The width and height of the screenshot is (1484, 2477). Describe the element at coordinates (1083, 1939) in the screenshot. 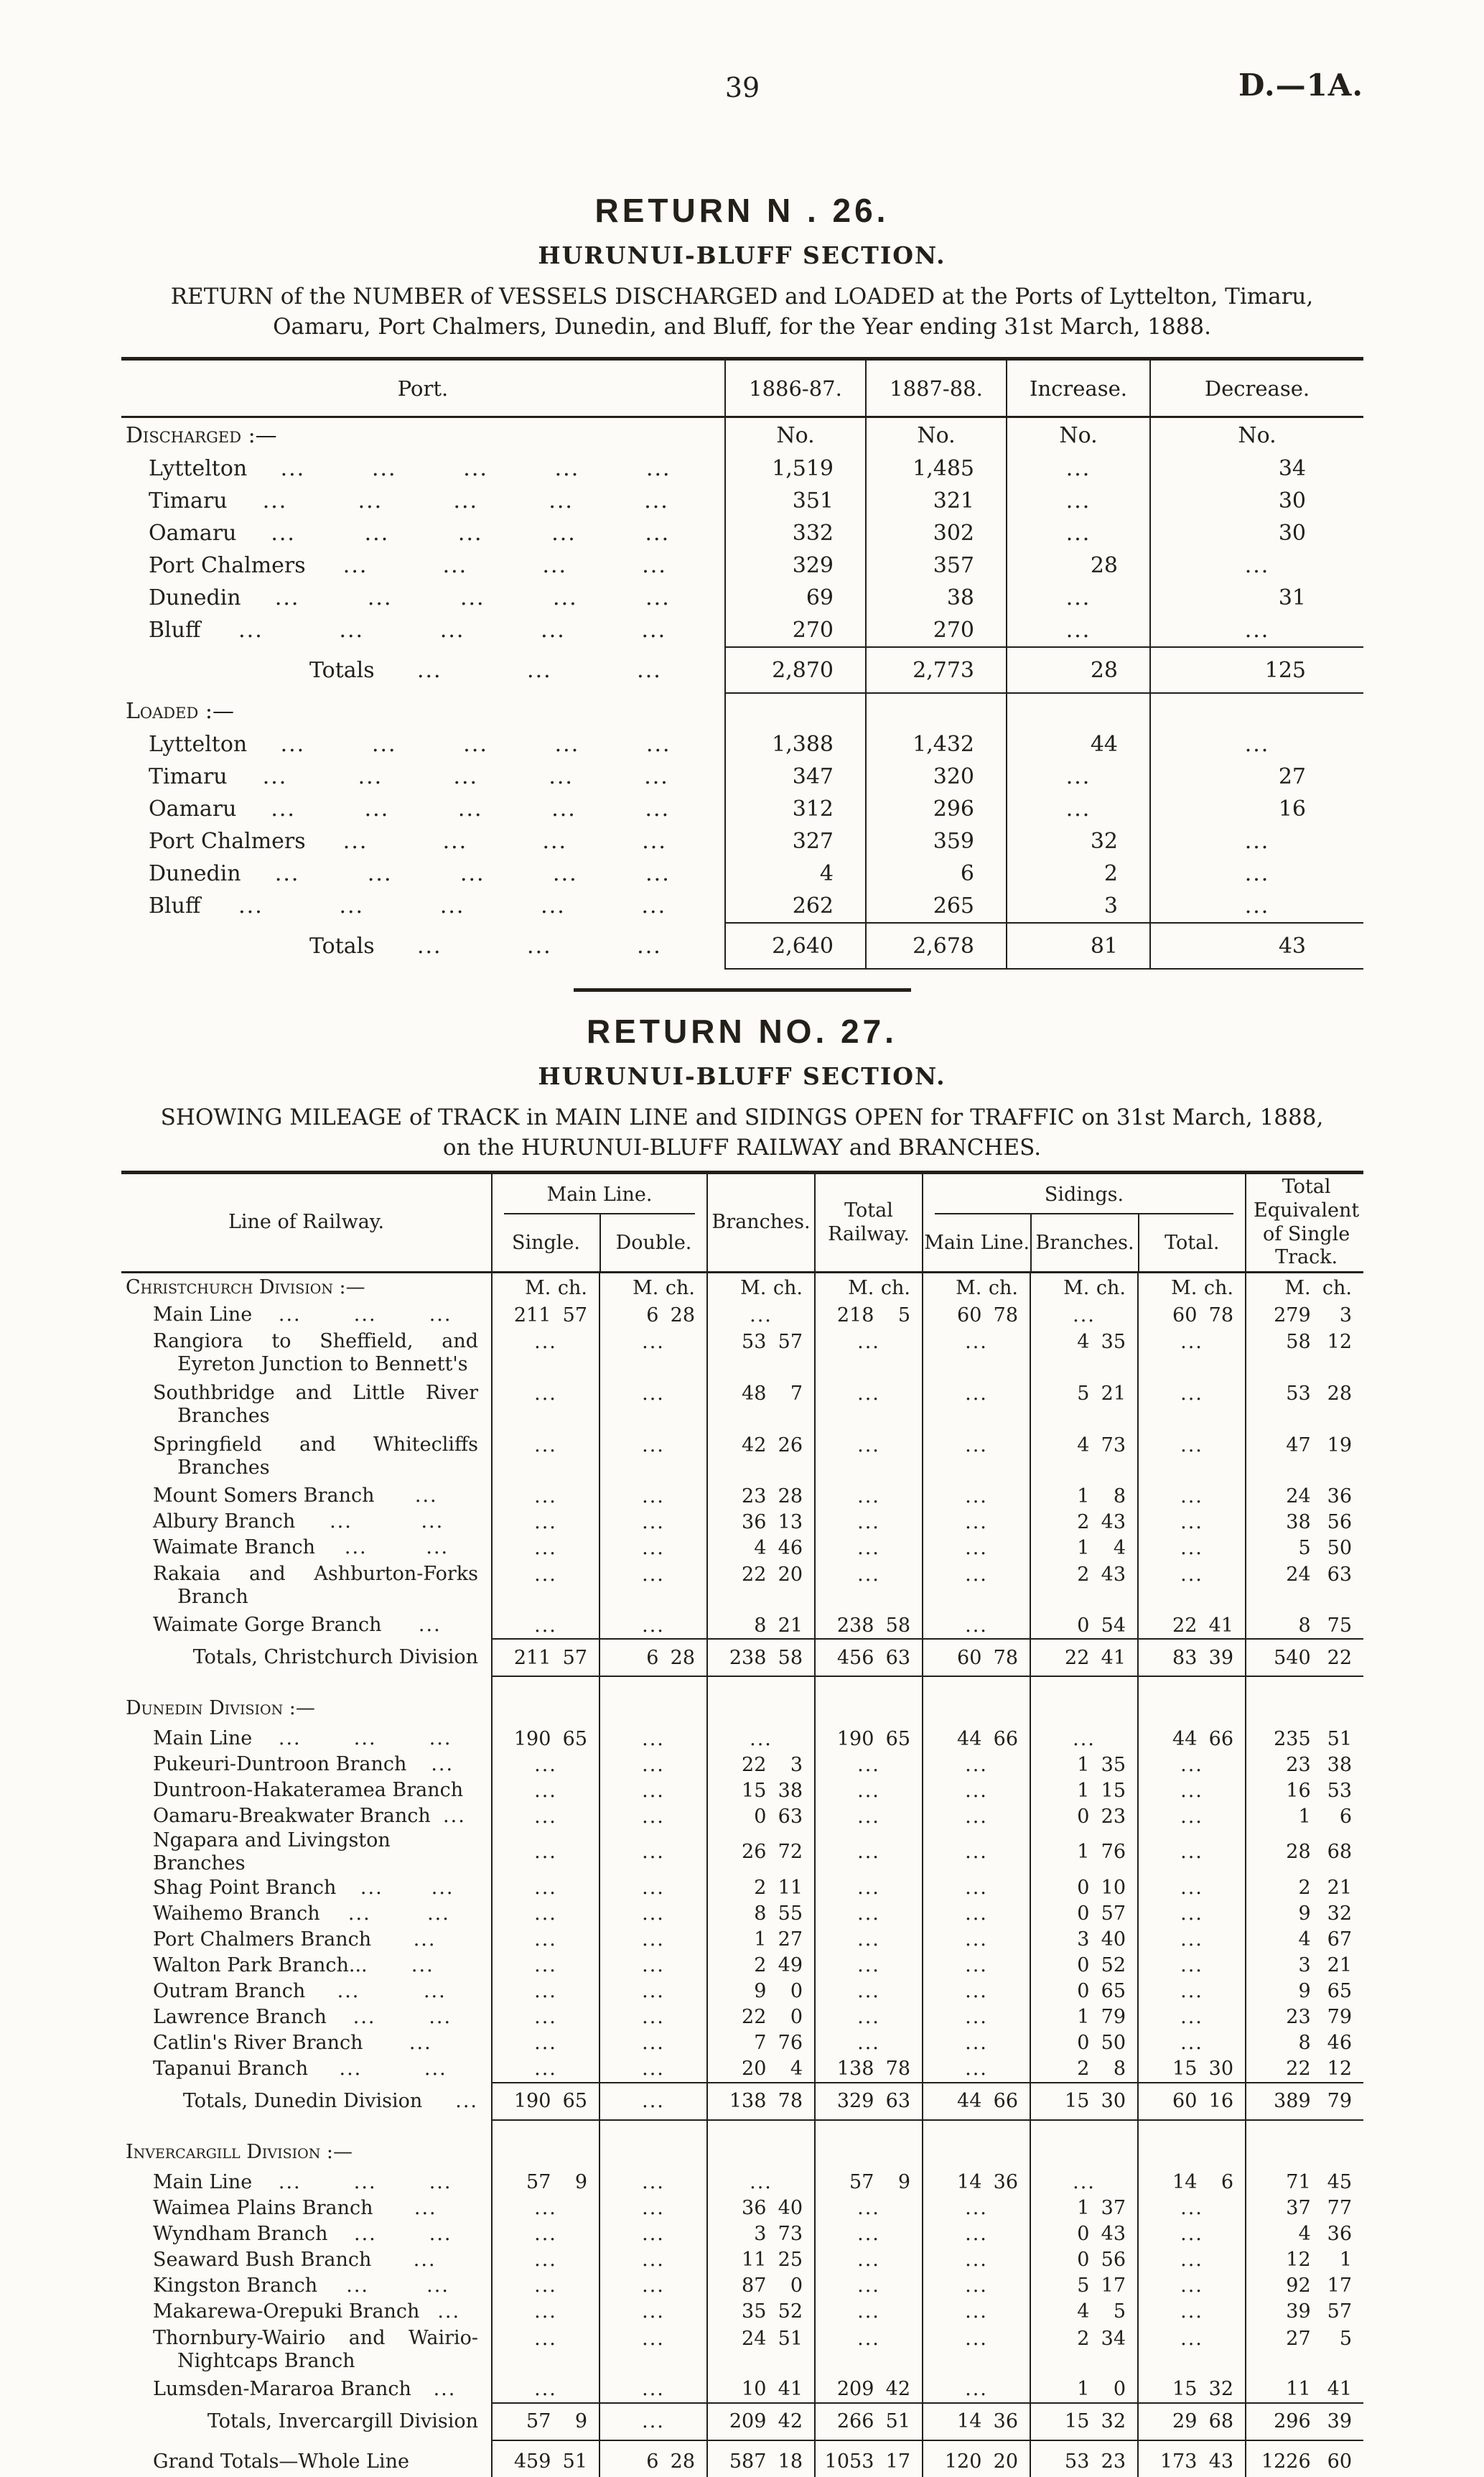

I see `value-cell: 3 40` at that location.